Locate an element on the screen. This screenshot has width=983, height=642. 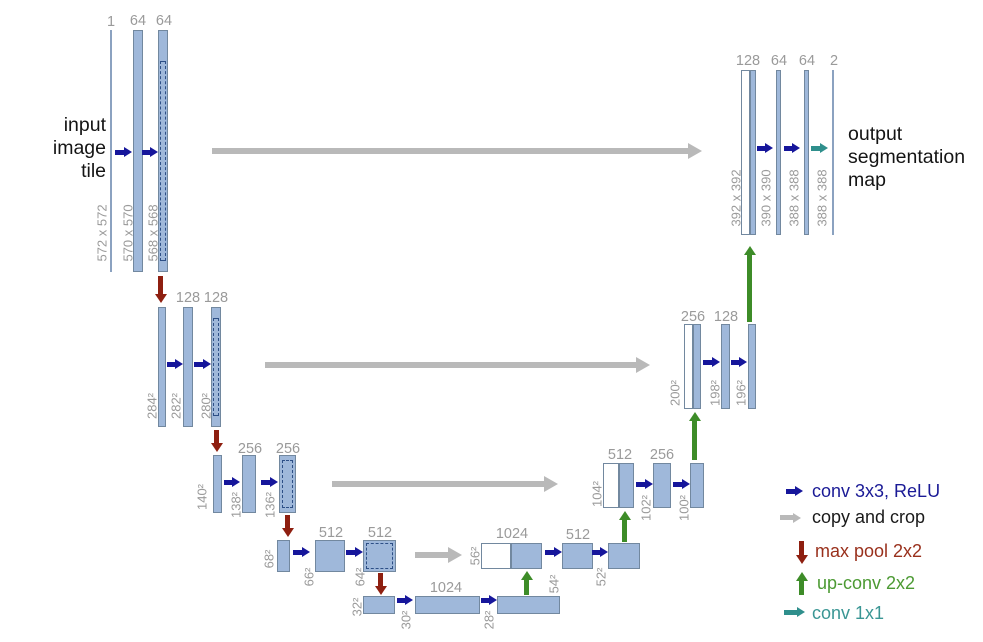
feature-map-enc3-conv2 is located at coordinates (287, 484).